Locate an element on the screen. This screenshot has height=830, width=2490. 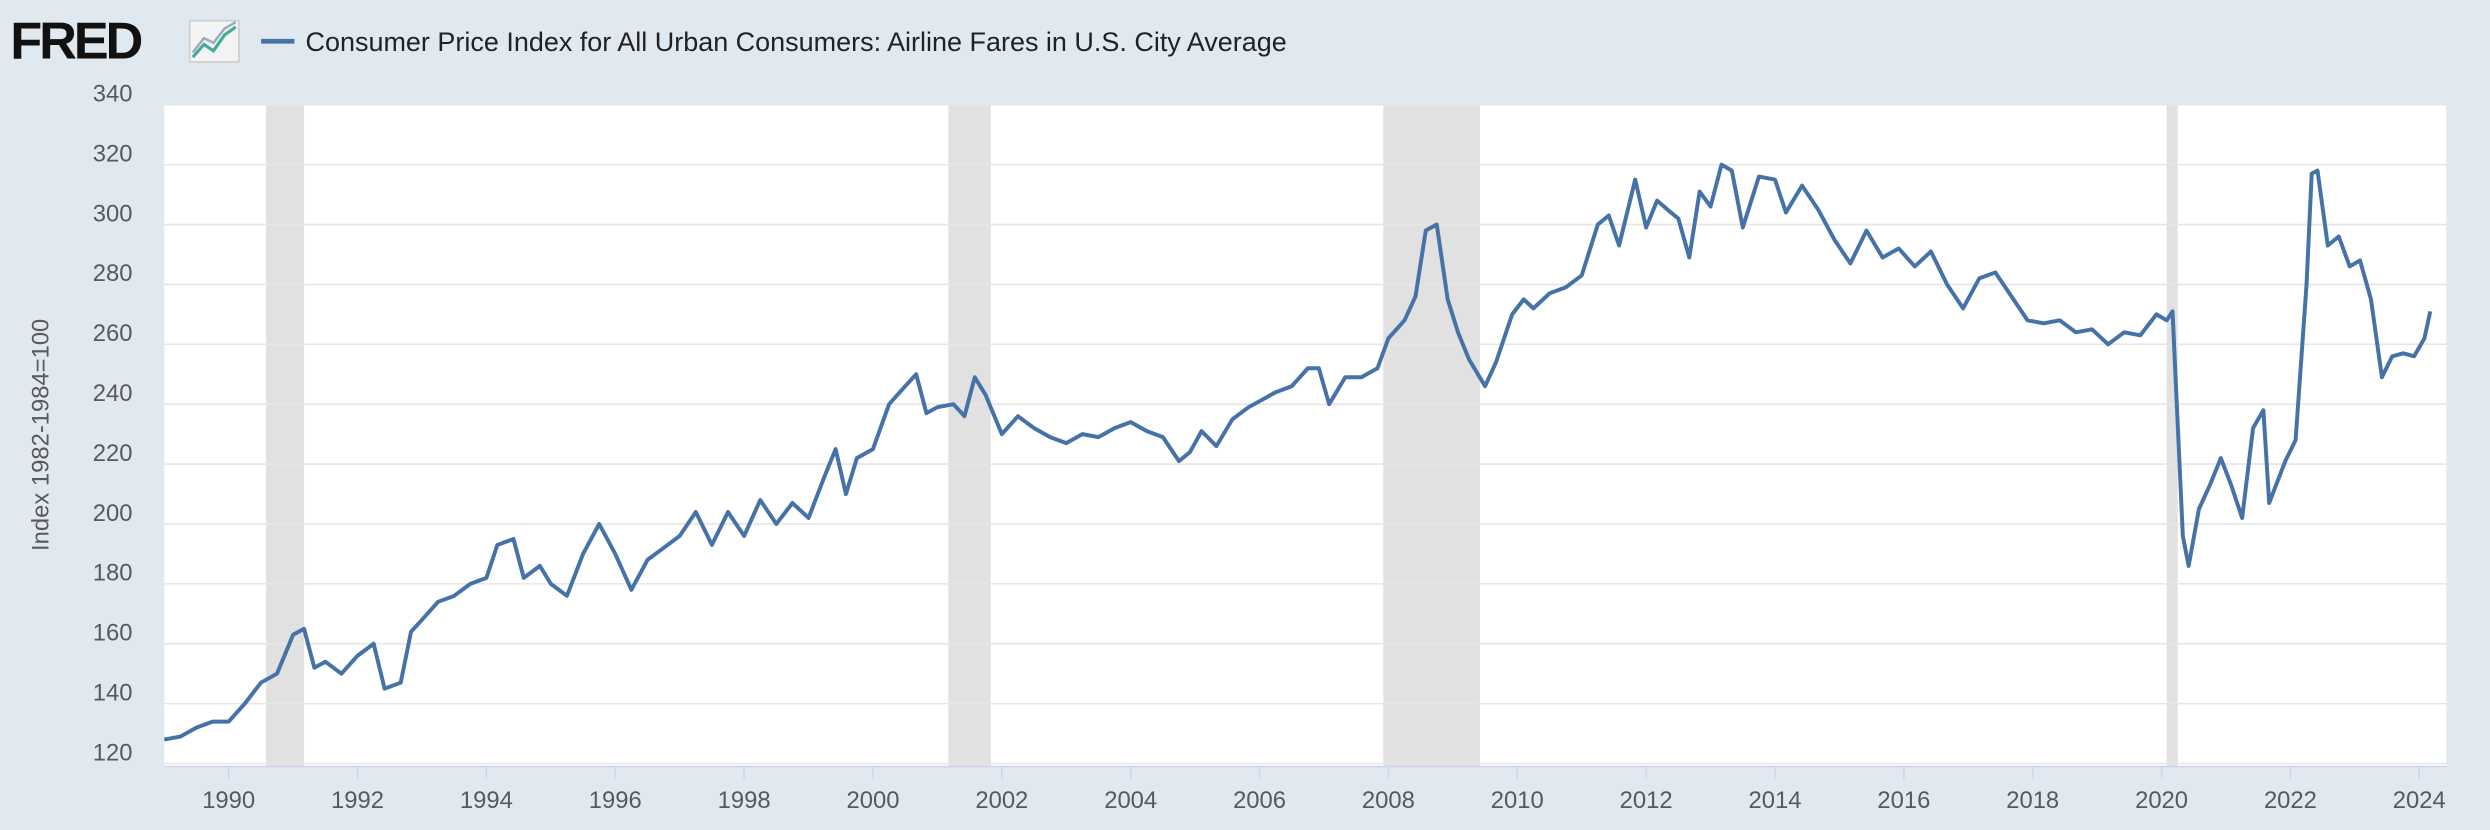
y-tick-label: 340 is located at coordinates (113, 94).